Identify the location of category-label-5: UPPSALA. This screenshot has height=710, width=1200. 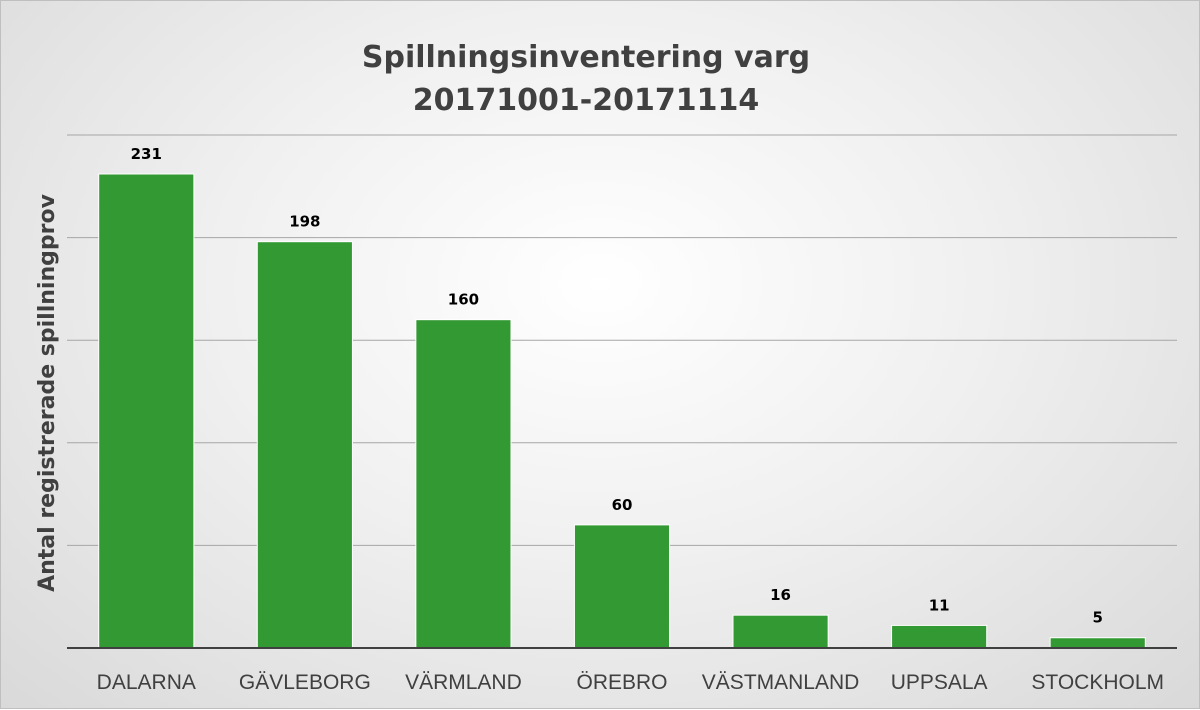
(939, 682).